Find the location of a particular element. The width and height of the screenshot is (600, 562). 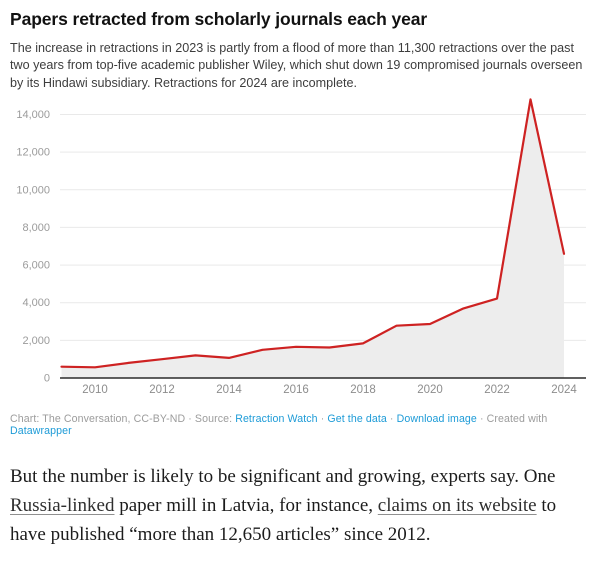

x-axis-label: 2014 is located at coordinates (229, 390).